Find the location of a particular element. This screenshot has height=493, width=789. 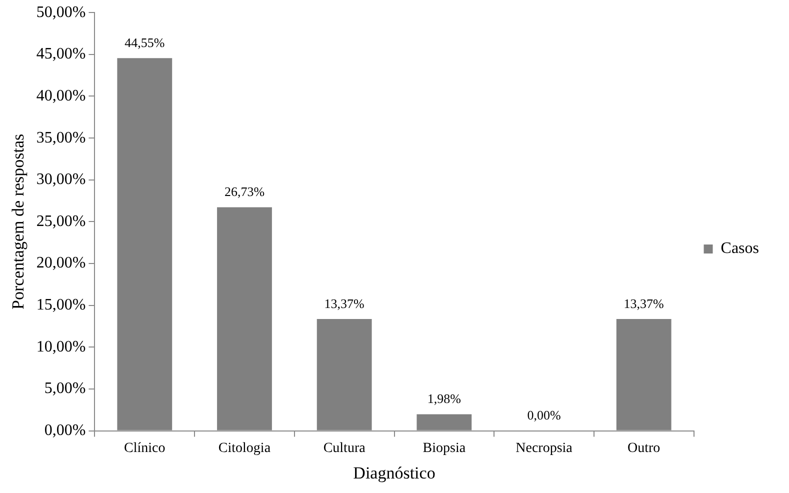

x-tick-label: Necropsia is located at coordinates (545, 448).